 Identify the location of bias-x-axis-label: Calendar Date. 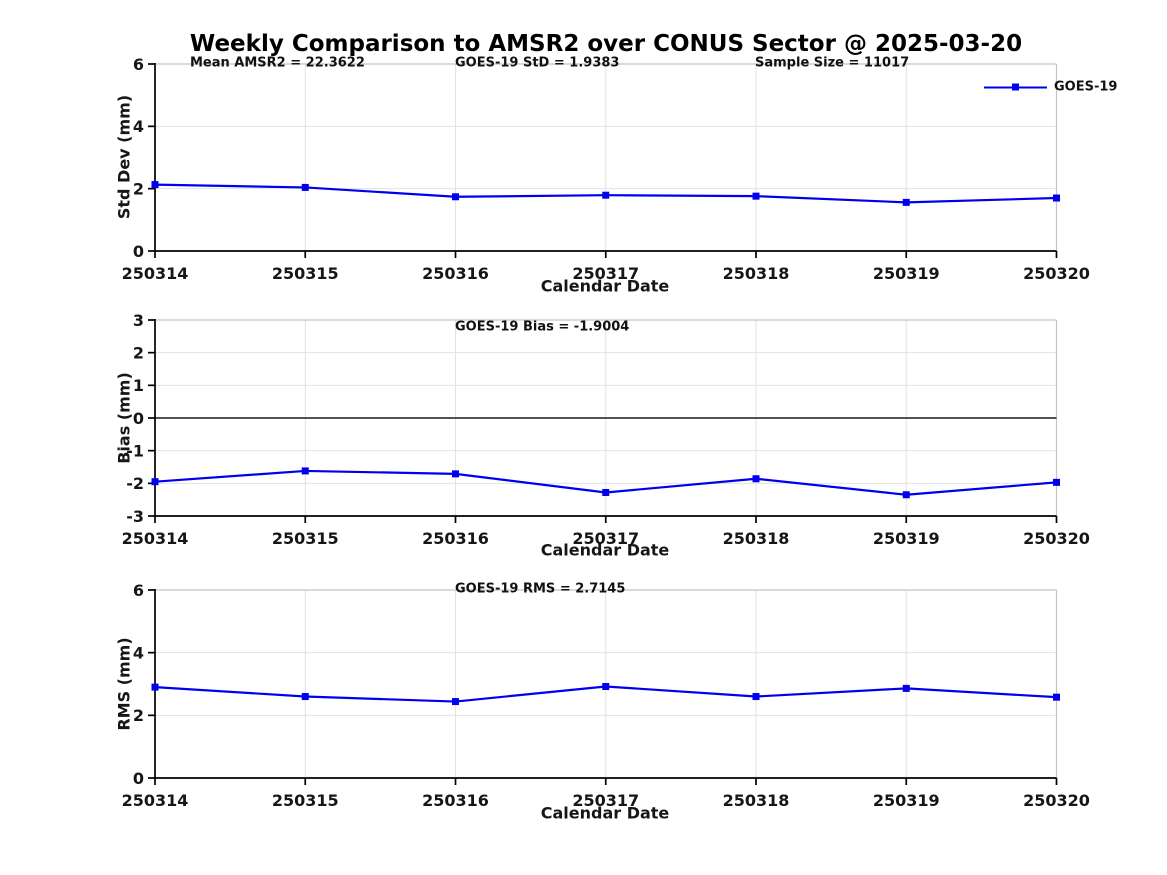
(605, 550).